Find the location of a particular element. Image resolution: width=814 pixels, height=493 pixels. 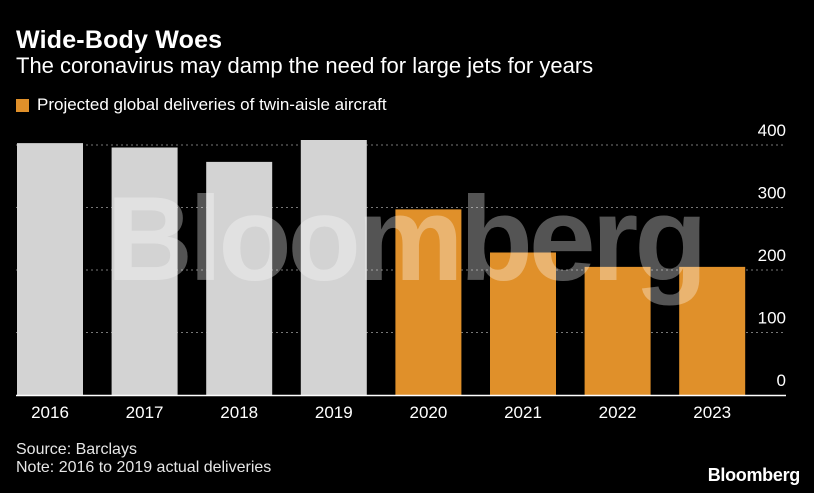

x-tick-label-2019: 2019 is located at coordinates (334, 412).